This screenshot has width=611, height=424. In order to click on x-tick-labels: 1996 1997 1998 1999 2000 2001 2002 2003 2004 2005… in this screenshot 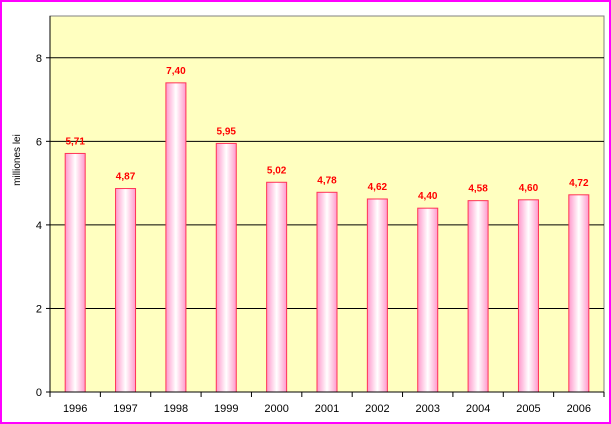, I will do `click(327, 409)`.